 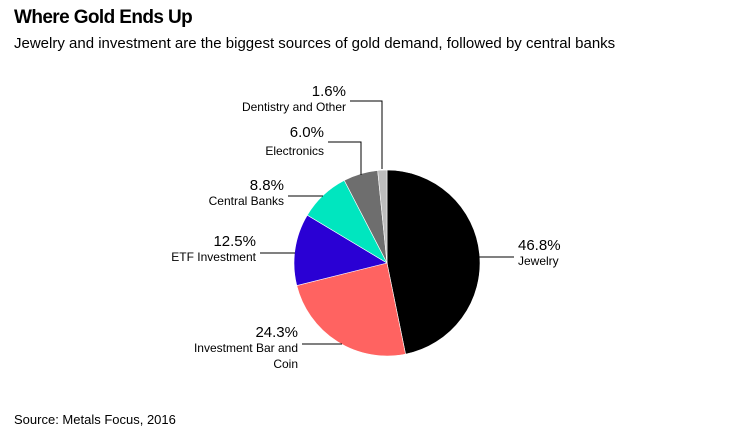 I want to click on pie-slice-dentistry-and-other, so click(x=382, y=216).